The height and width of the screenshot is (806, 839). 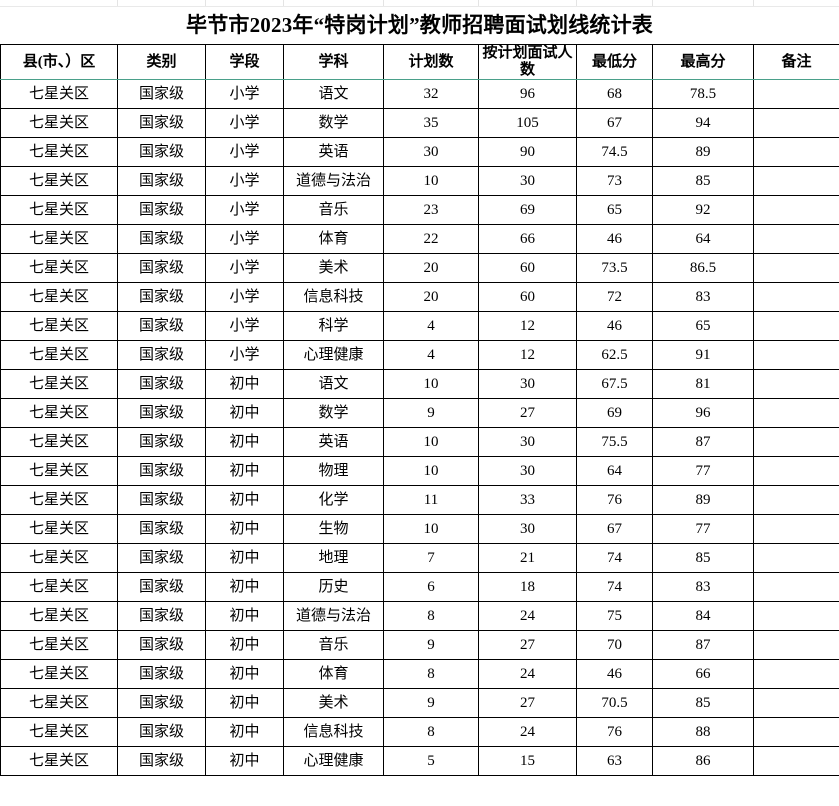 I want to click on cell-max-score: 64, so click(x=703, y=239).